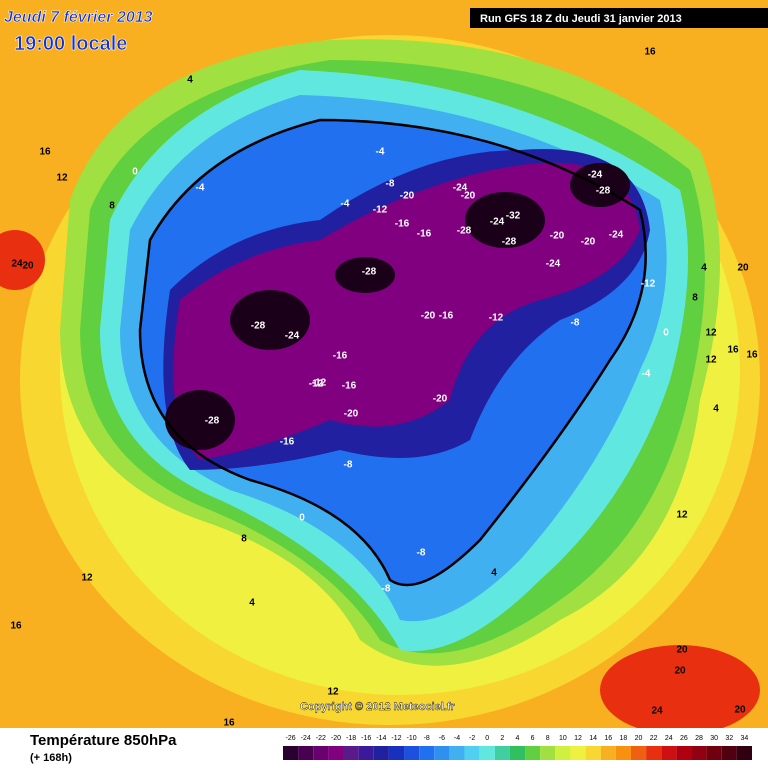  What do you see at coordinates (745, 738) in the screenshot?
I see `legend-label: 34` at bounding box center [745, 738].